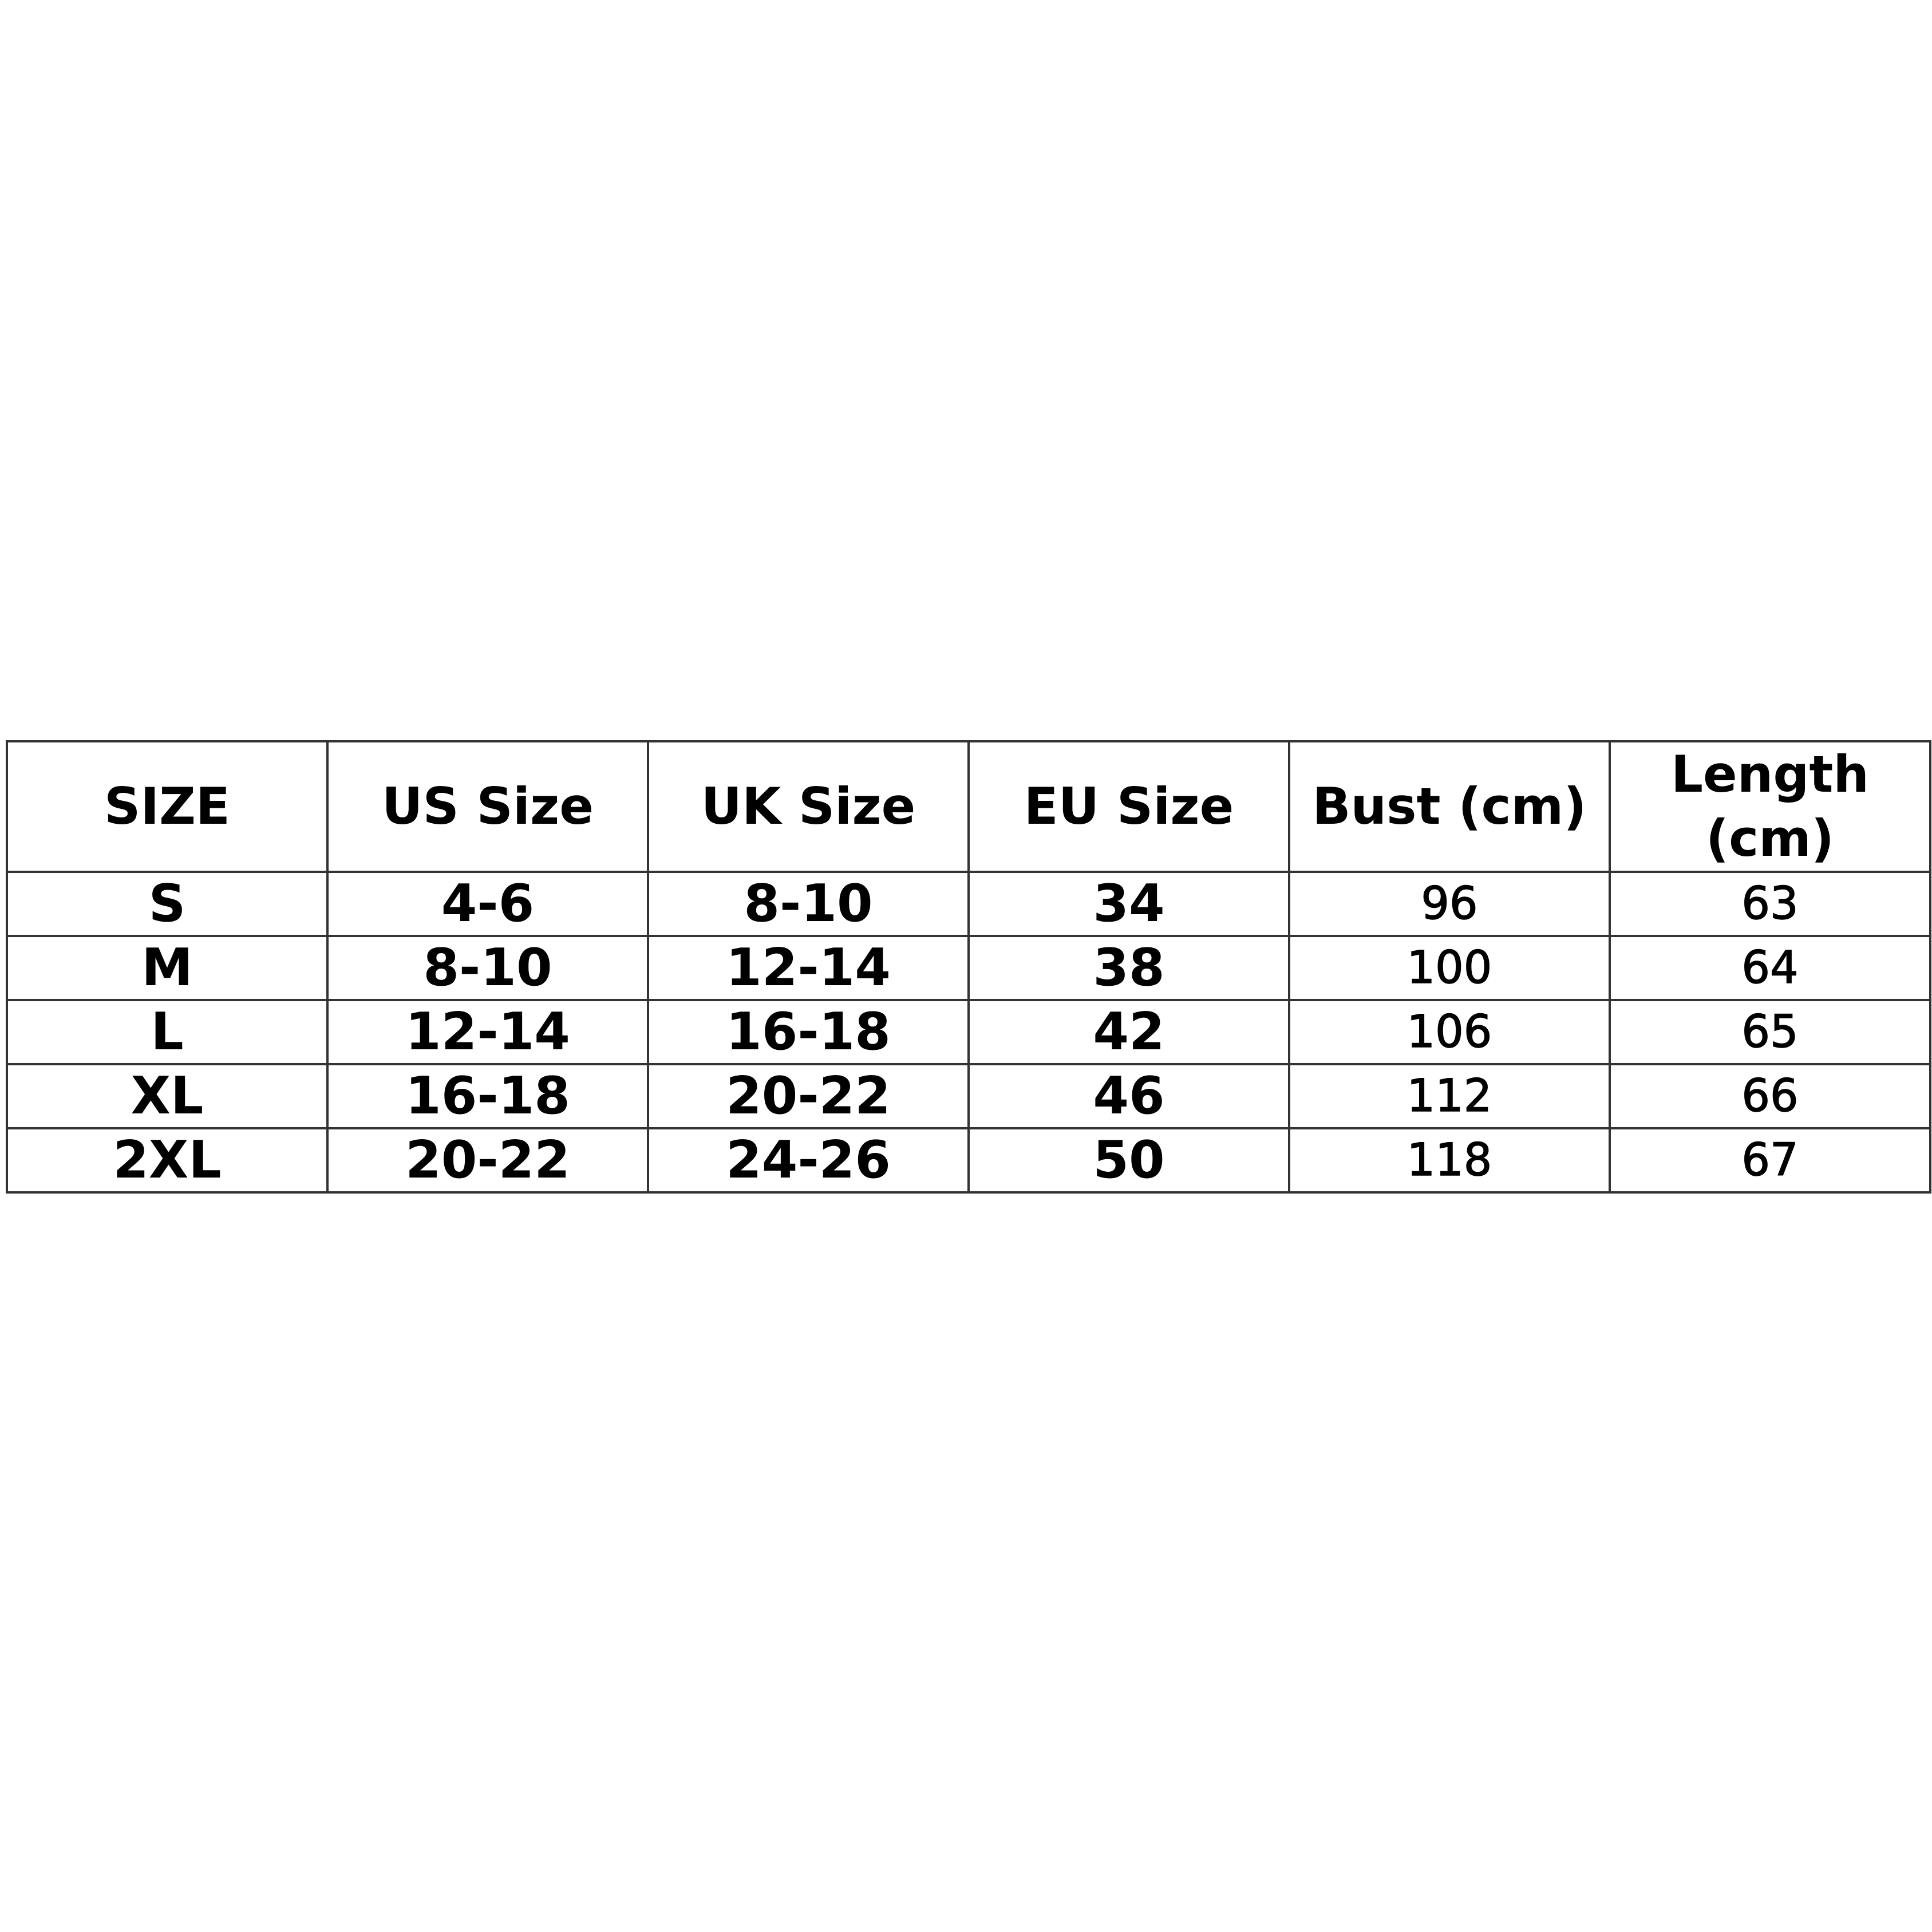  Describe the element at coordinates (1770, 904) in the screenshot. I see `cell-length: 63` at that location.